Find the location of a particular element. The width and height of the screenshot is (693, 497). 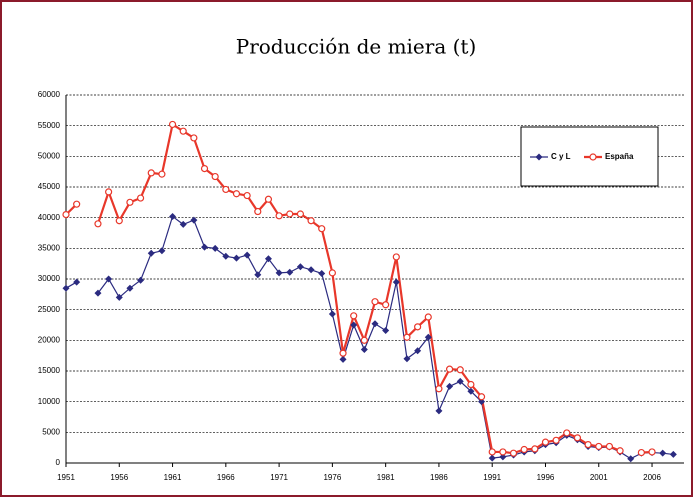

y-tick-label: 10000 is located at coordinates (49, 401).